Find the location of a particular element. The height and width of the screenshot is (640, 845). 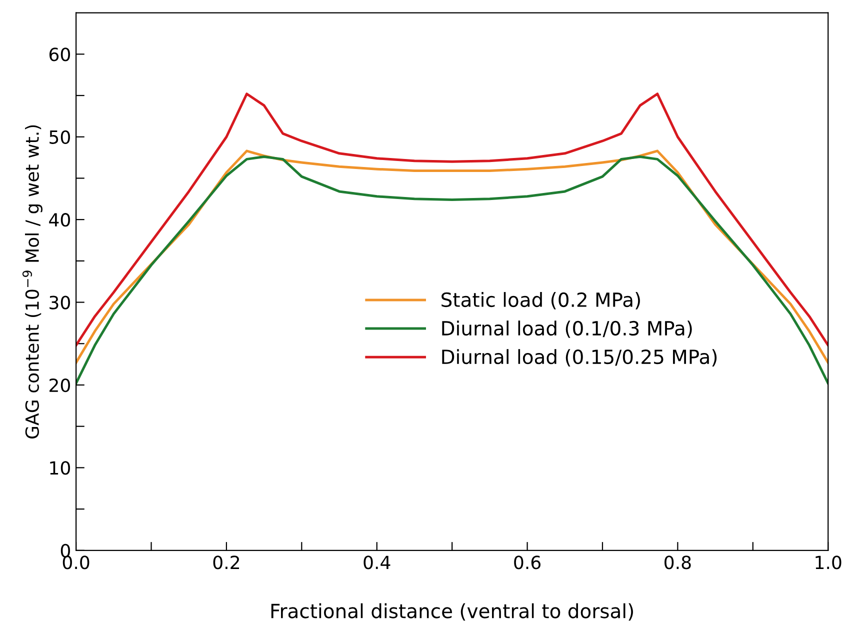

y-tick-label: 60 is located at coordinates (59, 55).